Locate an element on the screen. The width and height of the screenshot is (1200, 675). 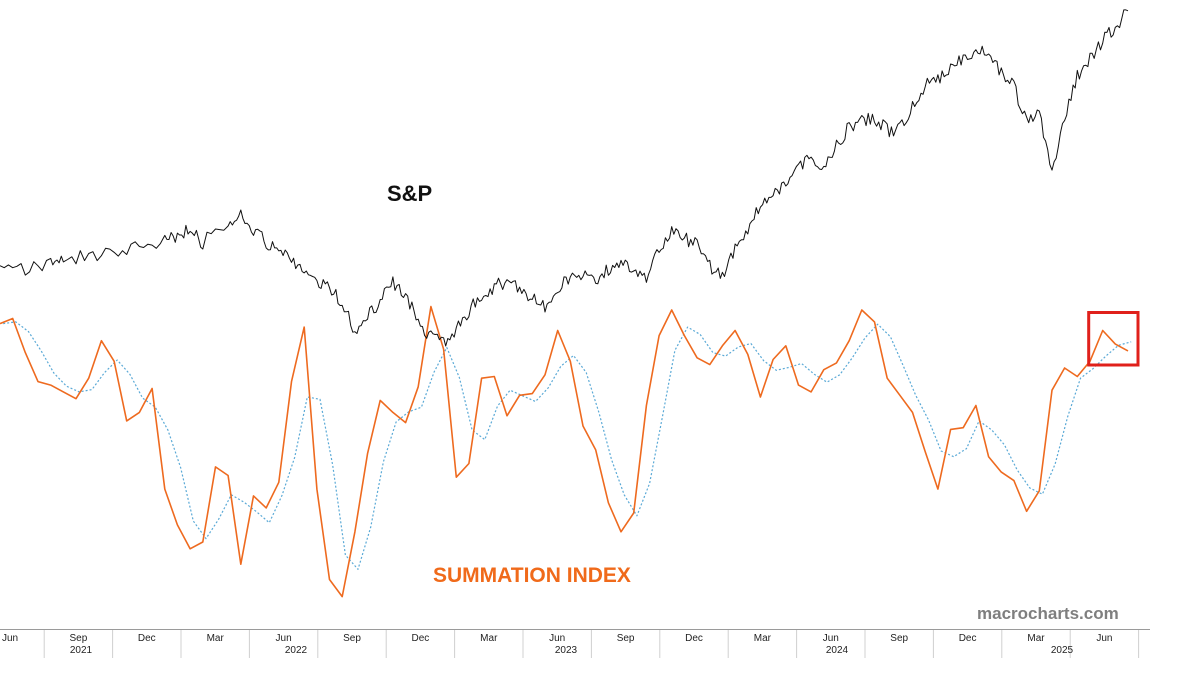
sp-label: S&P is located at coordinates (409, 193).